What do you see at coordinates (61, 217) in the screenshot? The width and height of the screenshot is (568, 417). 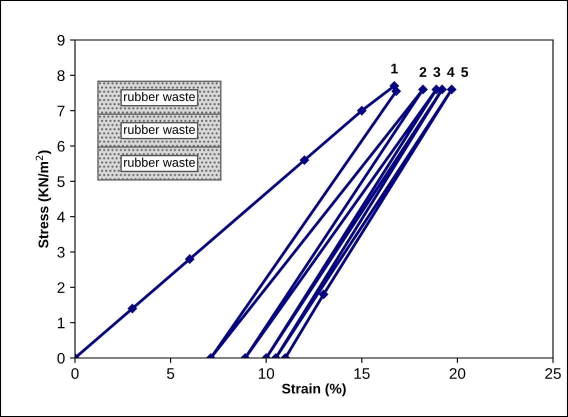 I see `y-tick-label: 4` at bounding box center [61, 217].